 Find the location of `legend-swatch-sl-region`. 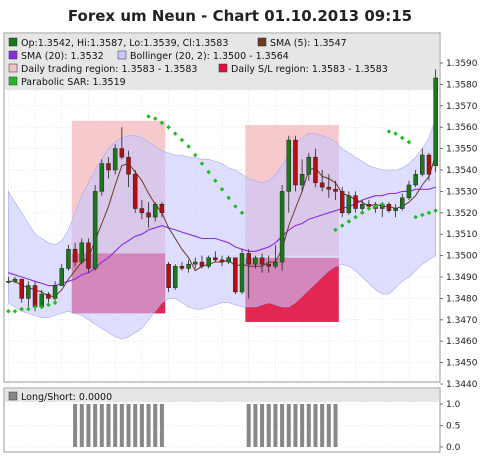

legend-swatch-sl-region is located at coordinates (223, 68).